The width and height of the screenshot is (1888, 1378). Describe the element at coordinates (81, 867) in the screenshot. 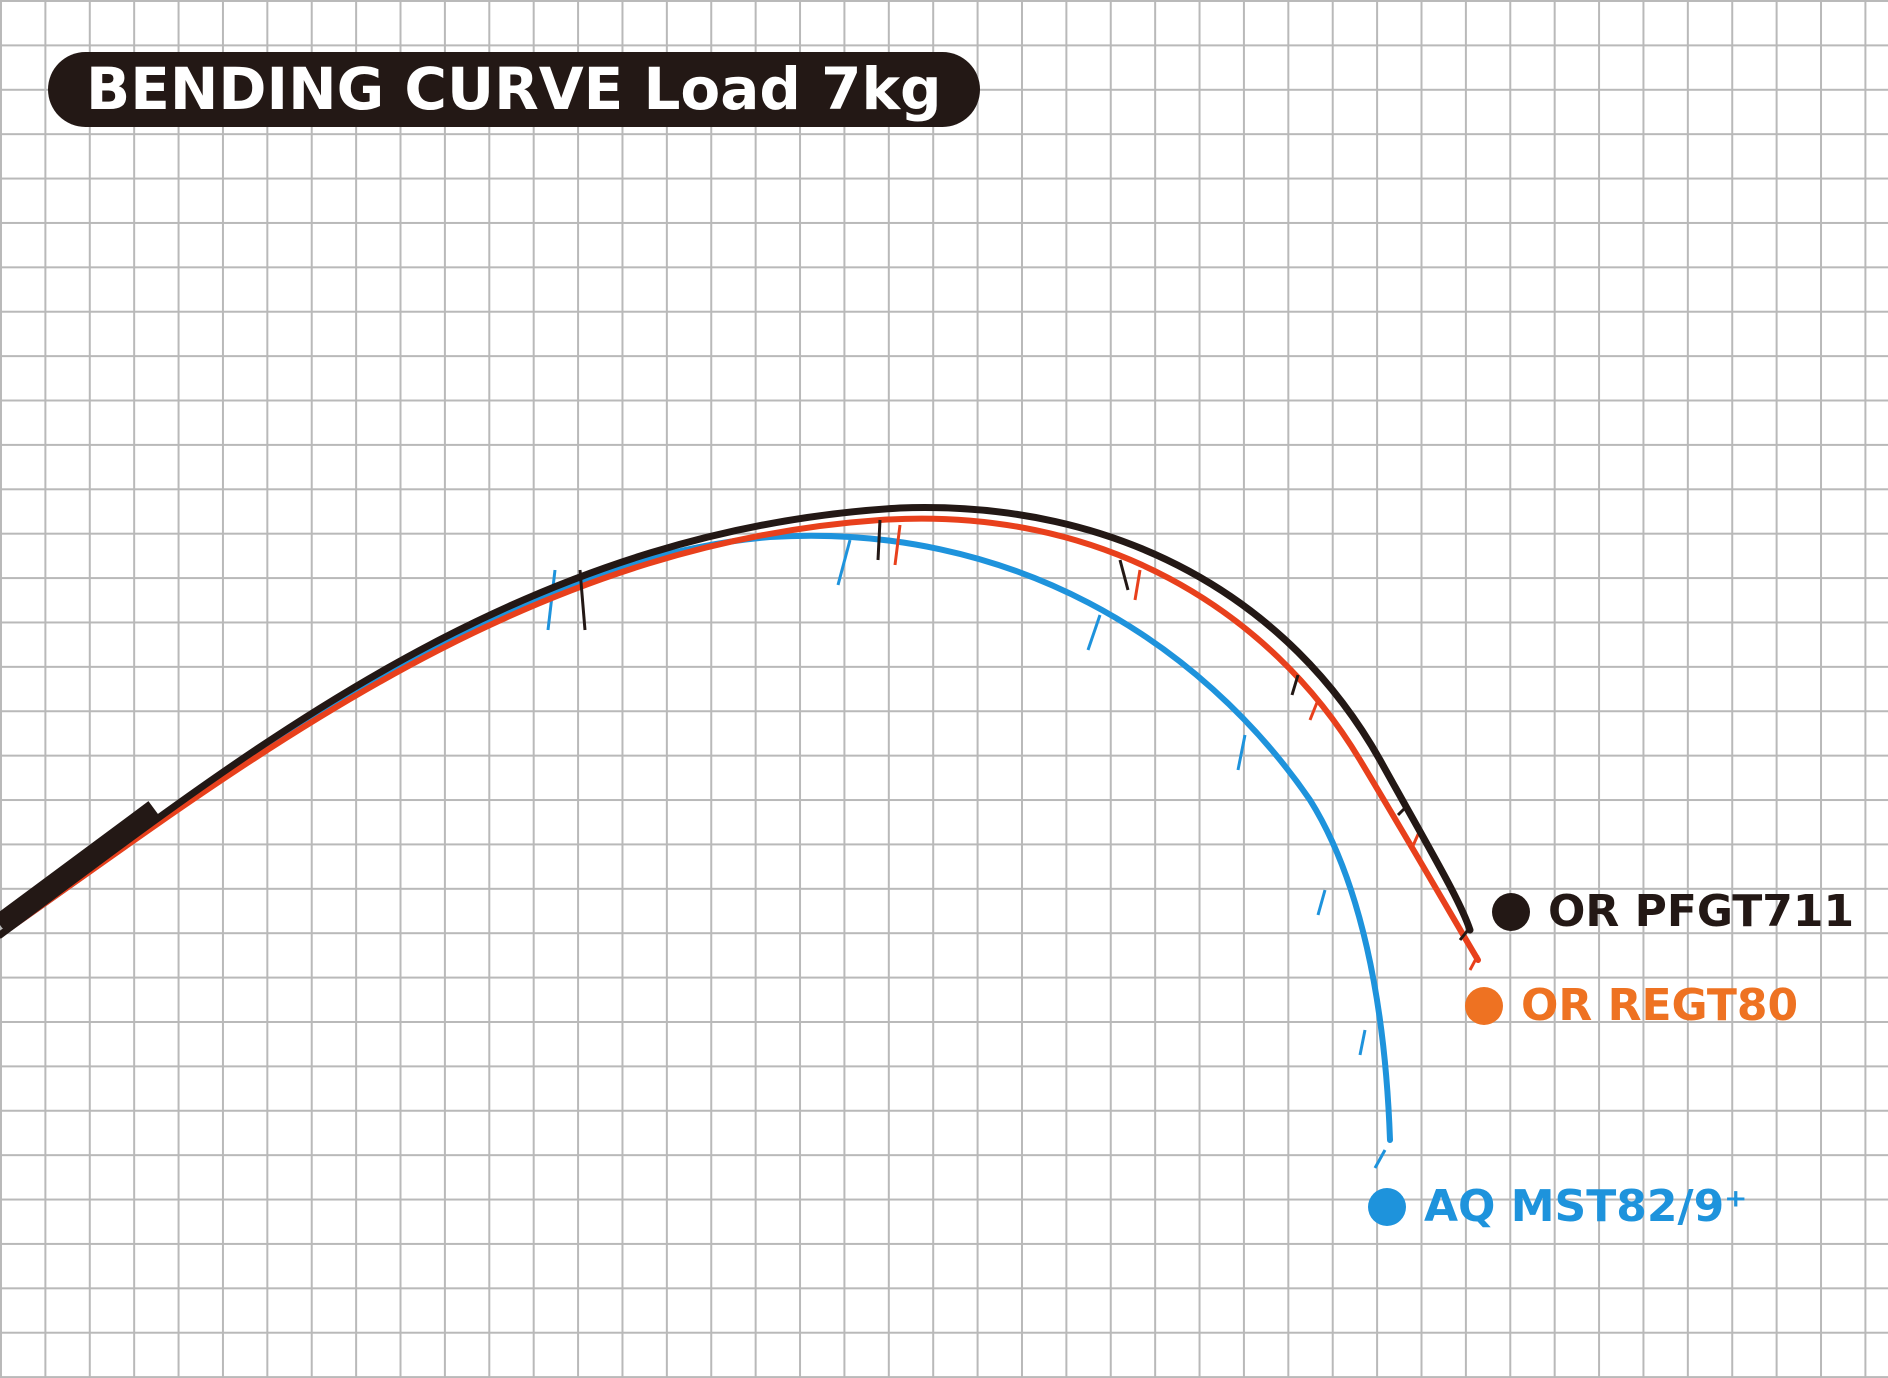

I see `rod-handle` at that location.